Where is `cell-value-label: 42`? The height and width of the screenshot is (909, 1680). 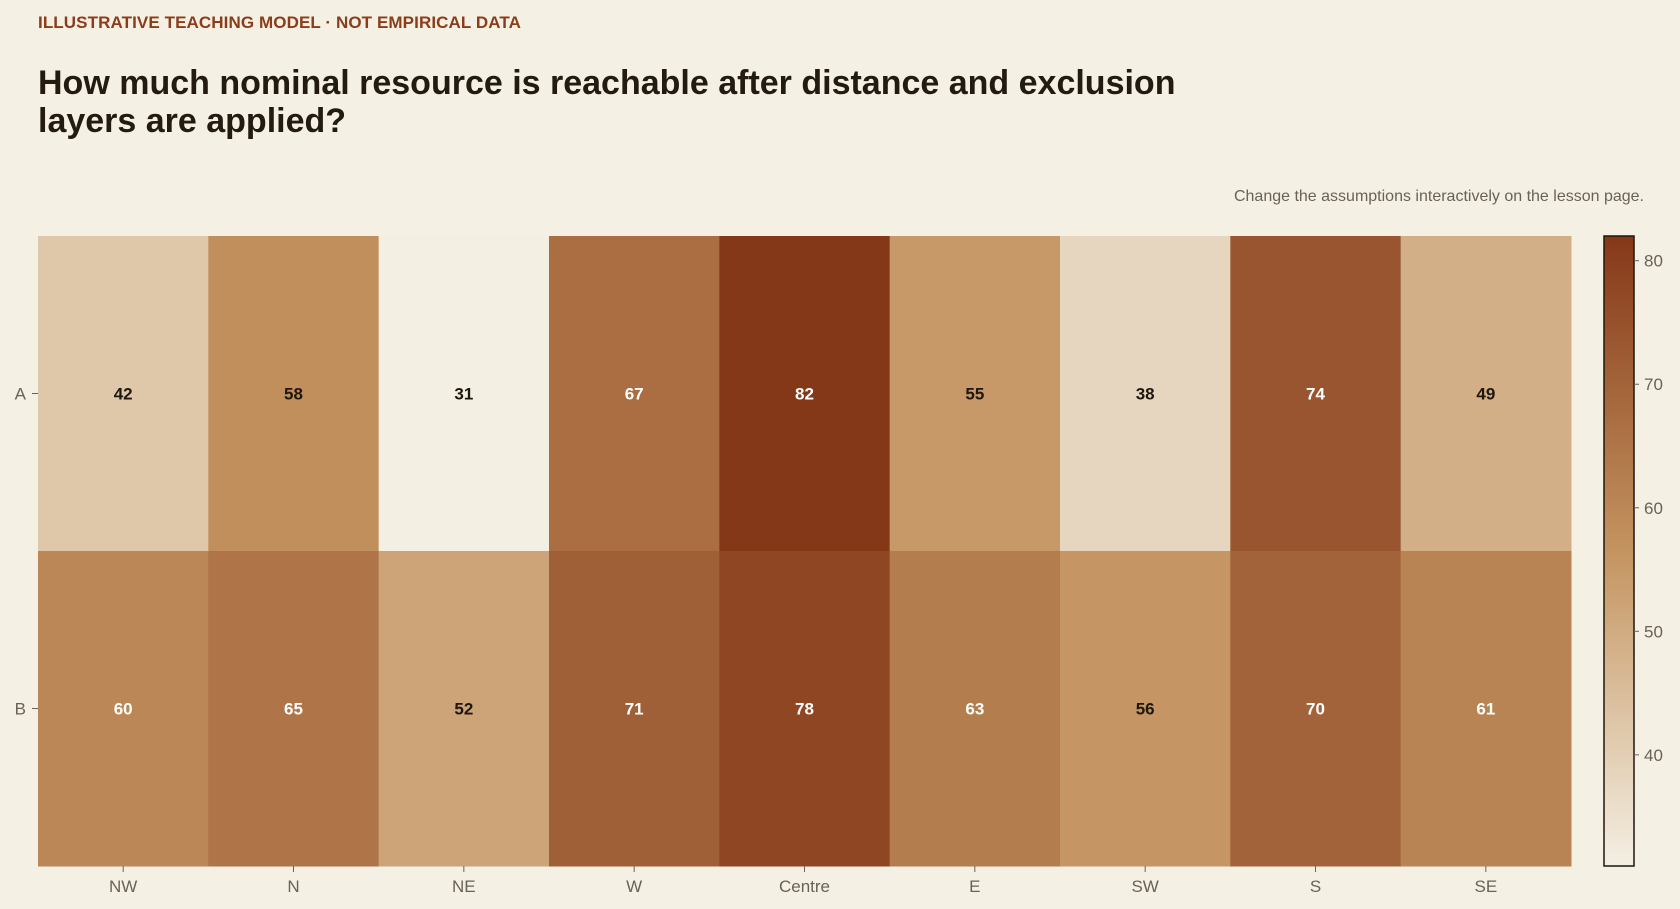 cell-value-label: 42 is located at coordinates (123, 394).